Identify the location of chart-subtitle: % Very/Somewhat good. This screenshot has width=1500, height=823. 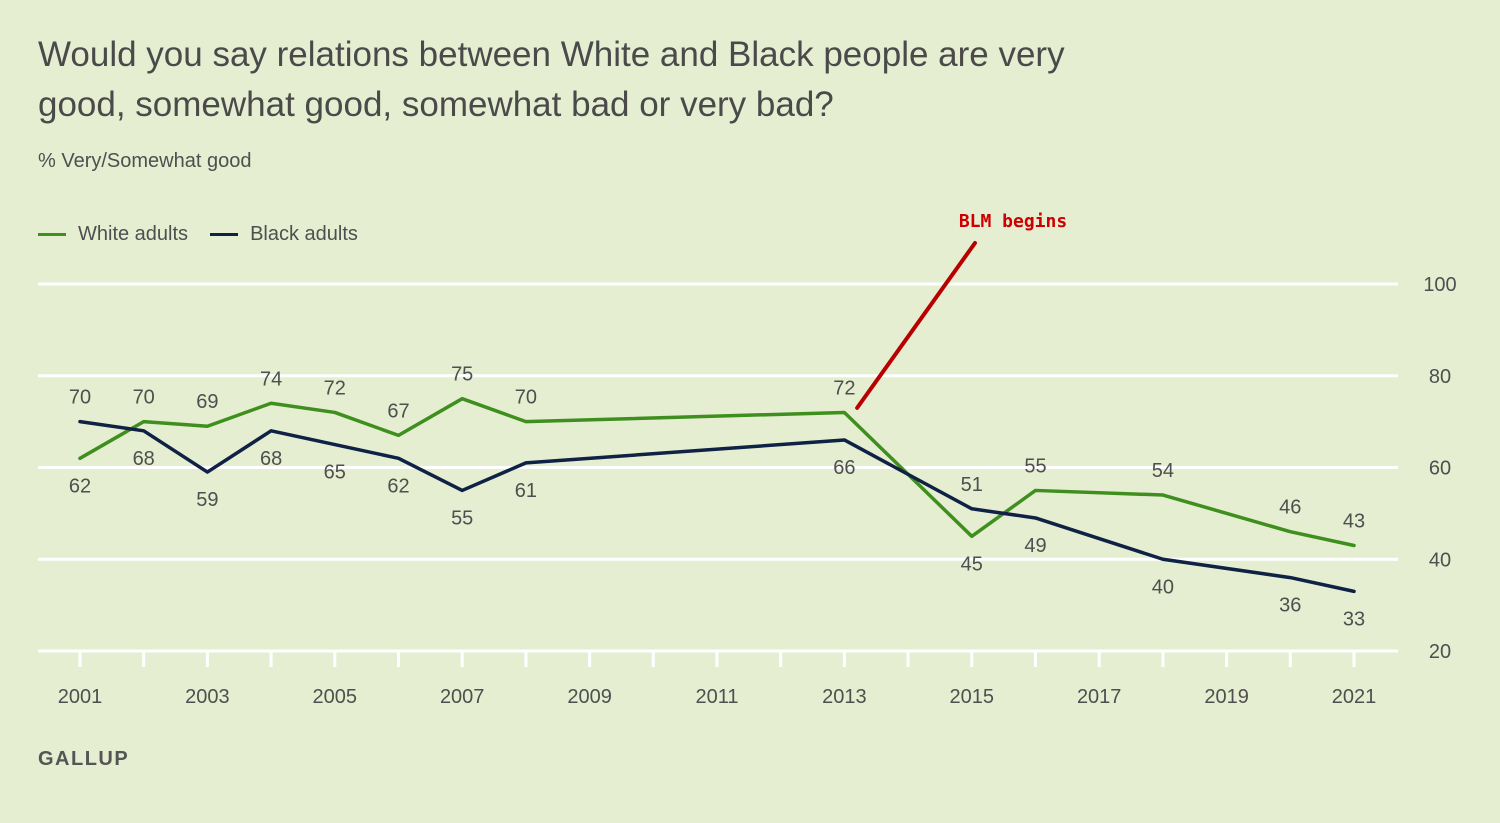
(145, 161).